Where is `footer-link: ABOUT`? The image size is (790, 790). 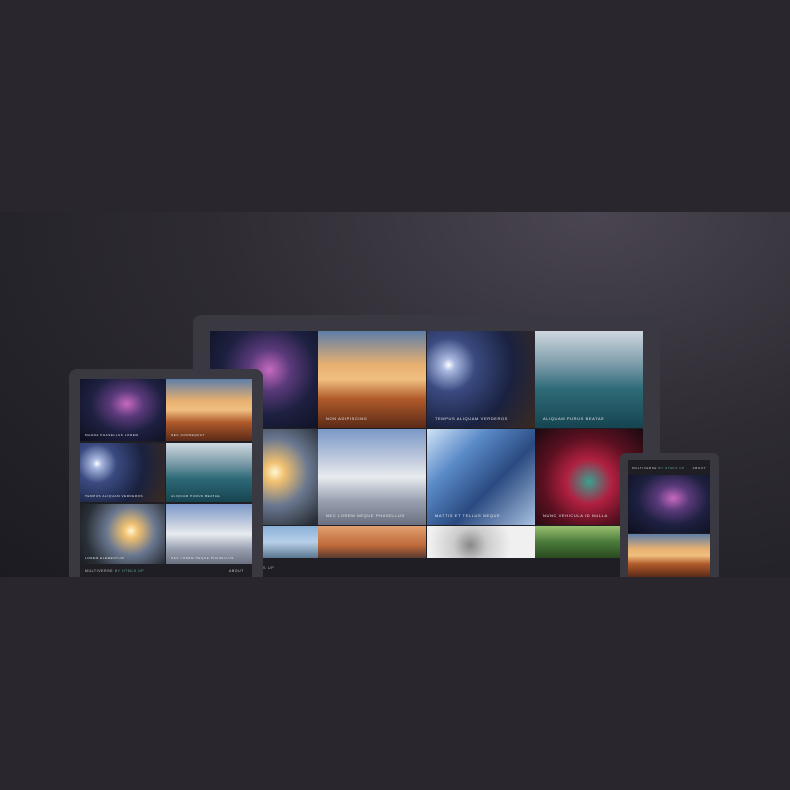 footer-link: ABOUT is located at coordinates (236, 571).